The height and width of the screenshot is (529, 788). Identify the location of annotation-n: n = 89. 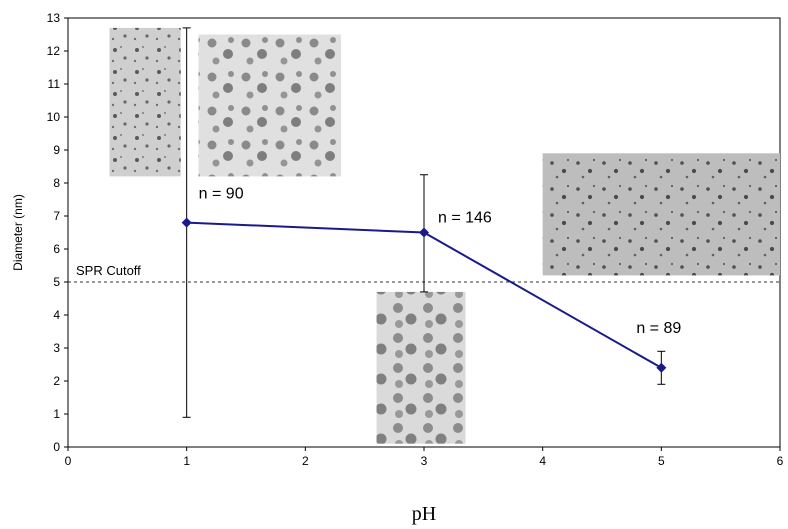
(658, 328).